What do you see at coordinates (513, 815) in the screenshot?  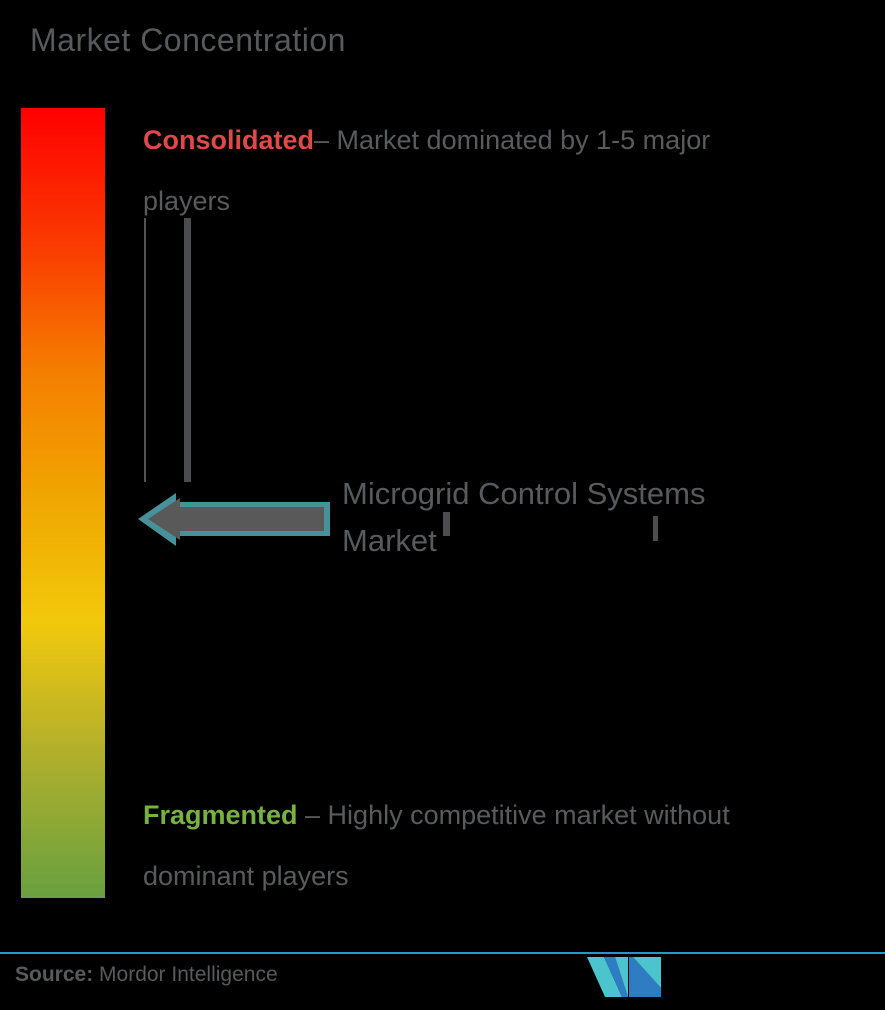 I see `fragmented-text: – Highly competitive market without` at bounding box center [513, 815].